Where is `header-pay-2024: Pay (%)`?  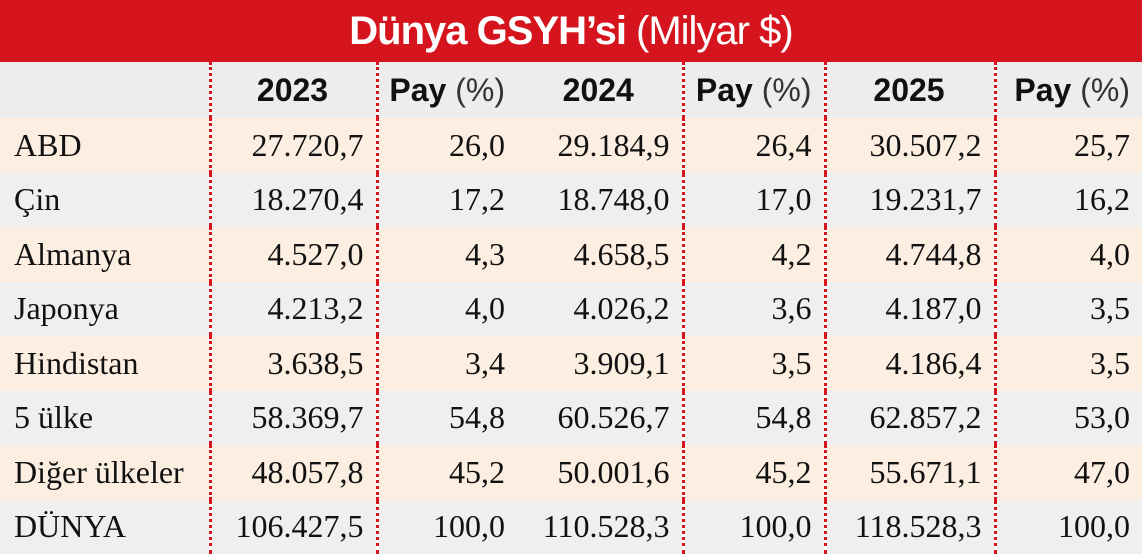
header-pay-2024: Pay (%) is located at coordinates (753, 90).